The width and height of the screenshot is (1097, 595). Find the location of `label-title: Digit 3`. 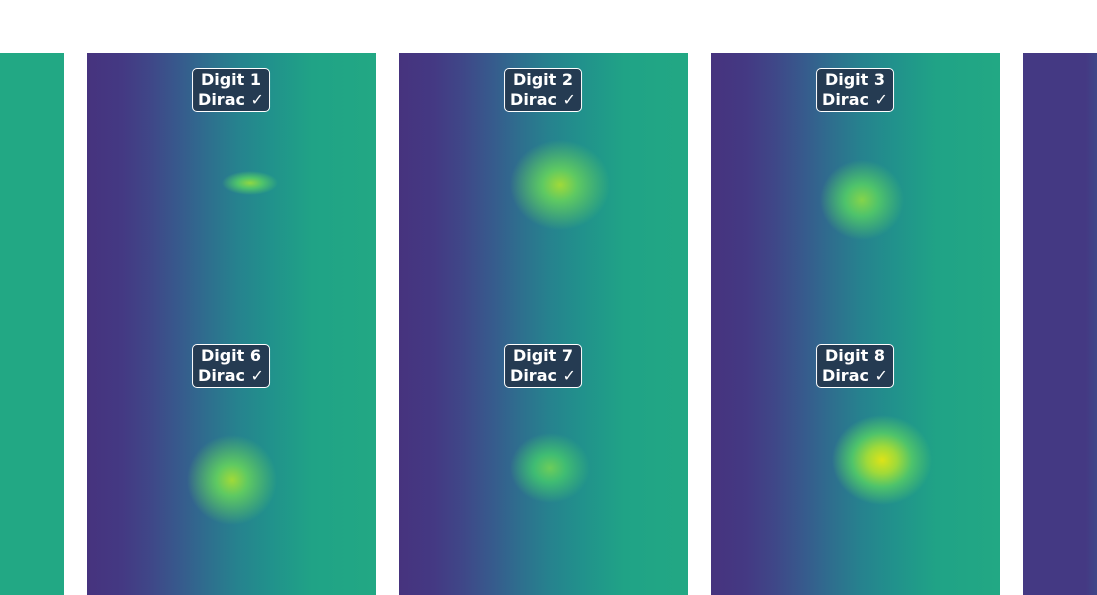

label-title: Digit 3 is located at coordinates (855, 79).